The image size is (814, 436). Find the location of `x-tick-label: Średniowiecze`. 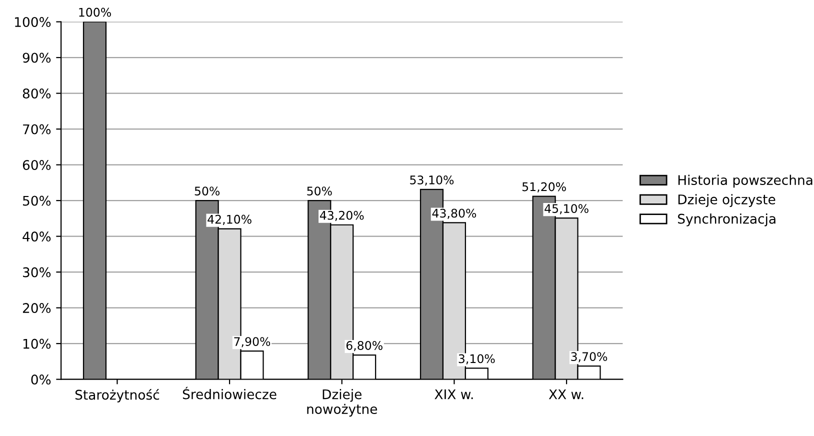

x-tick-label: Średniowiecze is located at coordinates (229, 393).